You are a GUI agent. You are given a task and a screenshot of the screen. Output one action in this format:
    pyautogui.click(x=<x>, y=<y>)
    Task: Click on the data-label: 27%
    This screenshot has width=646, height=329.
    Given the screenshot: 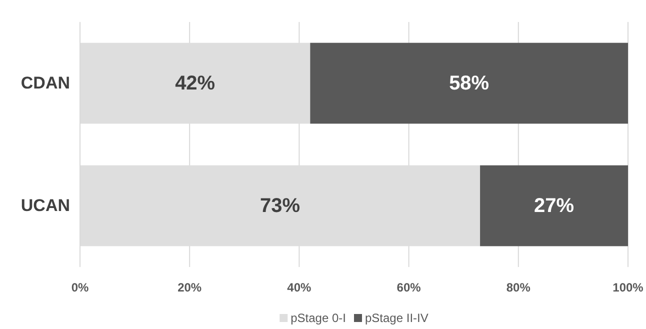 What is the action you would take?
    pyautogui.click(x=554, y=205)
    